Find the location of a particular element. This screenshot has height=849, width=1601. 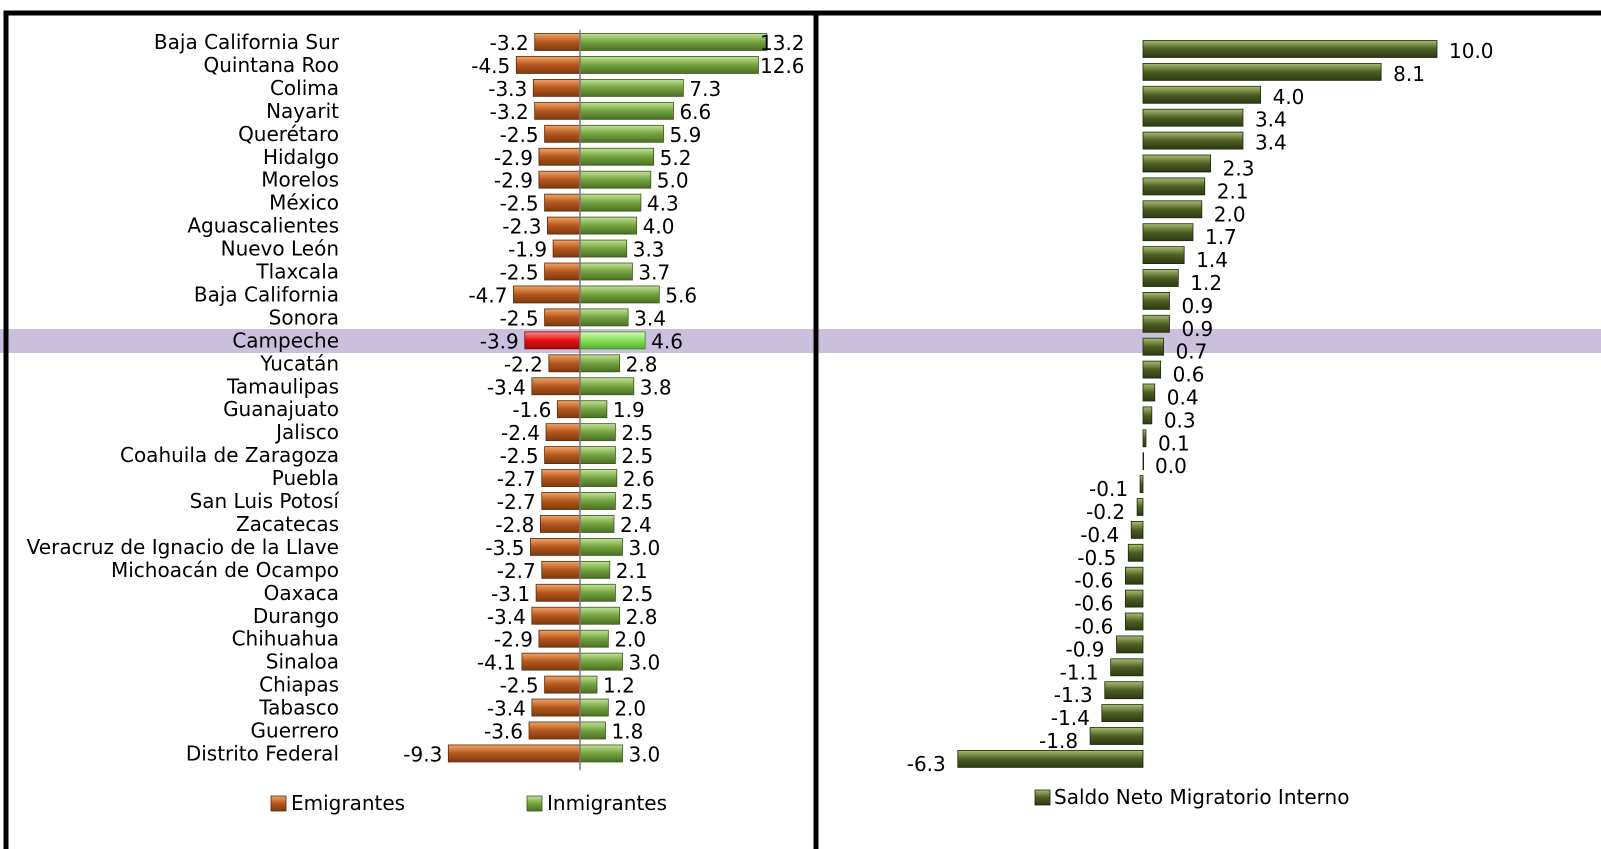

inmigrantes-value-label: 2.1 is located at coordinates (632, 571).